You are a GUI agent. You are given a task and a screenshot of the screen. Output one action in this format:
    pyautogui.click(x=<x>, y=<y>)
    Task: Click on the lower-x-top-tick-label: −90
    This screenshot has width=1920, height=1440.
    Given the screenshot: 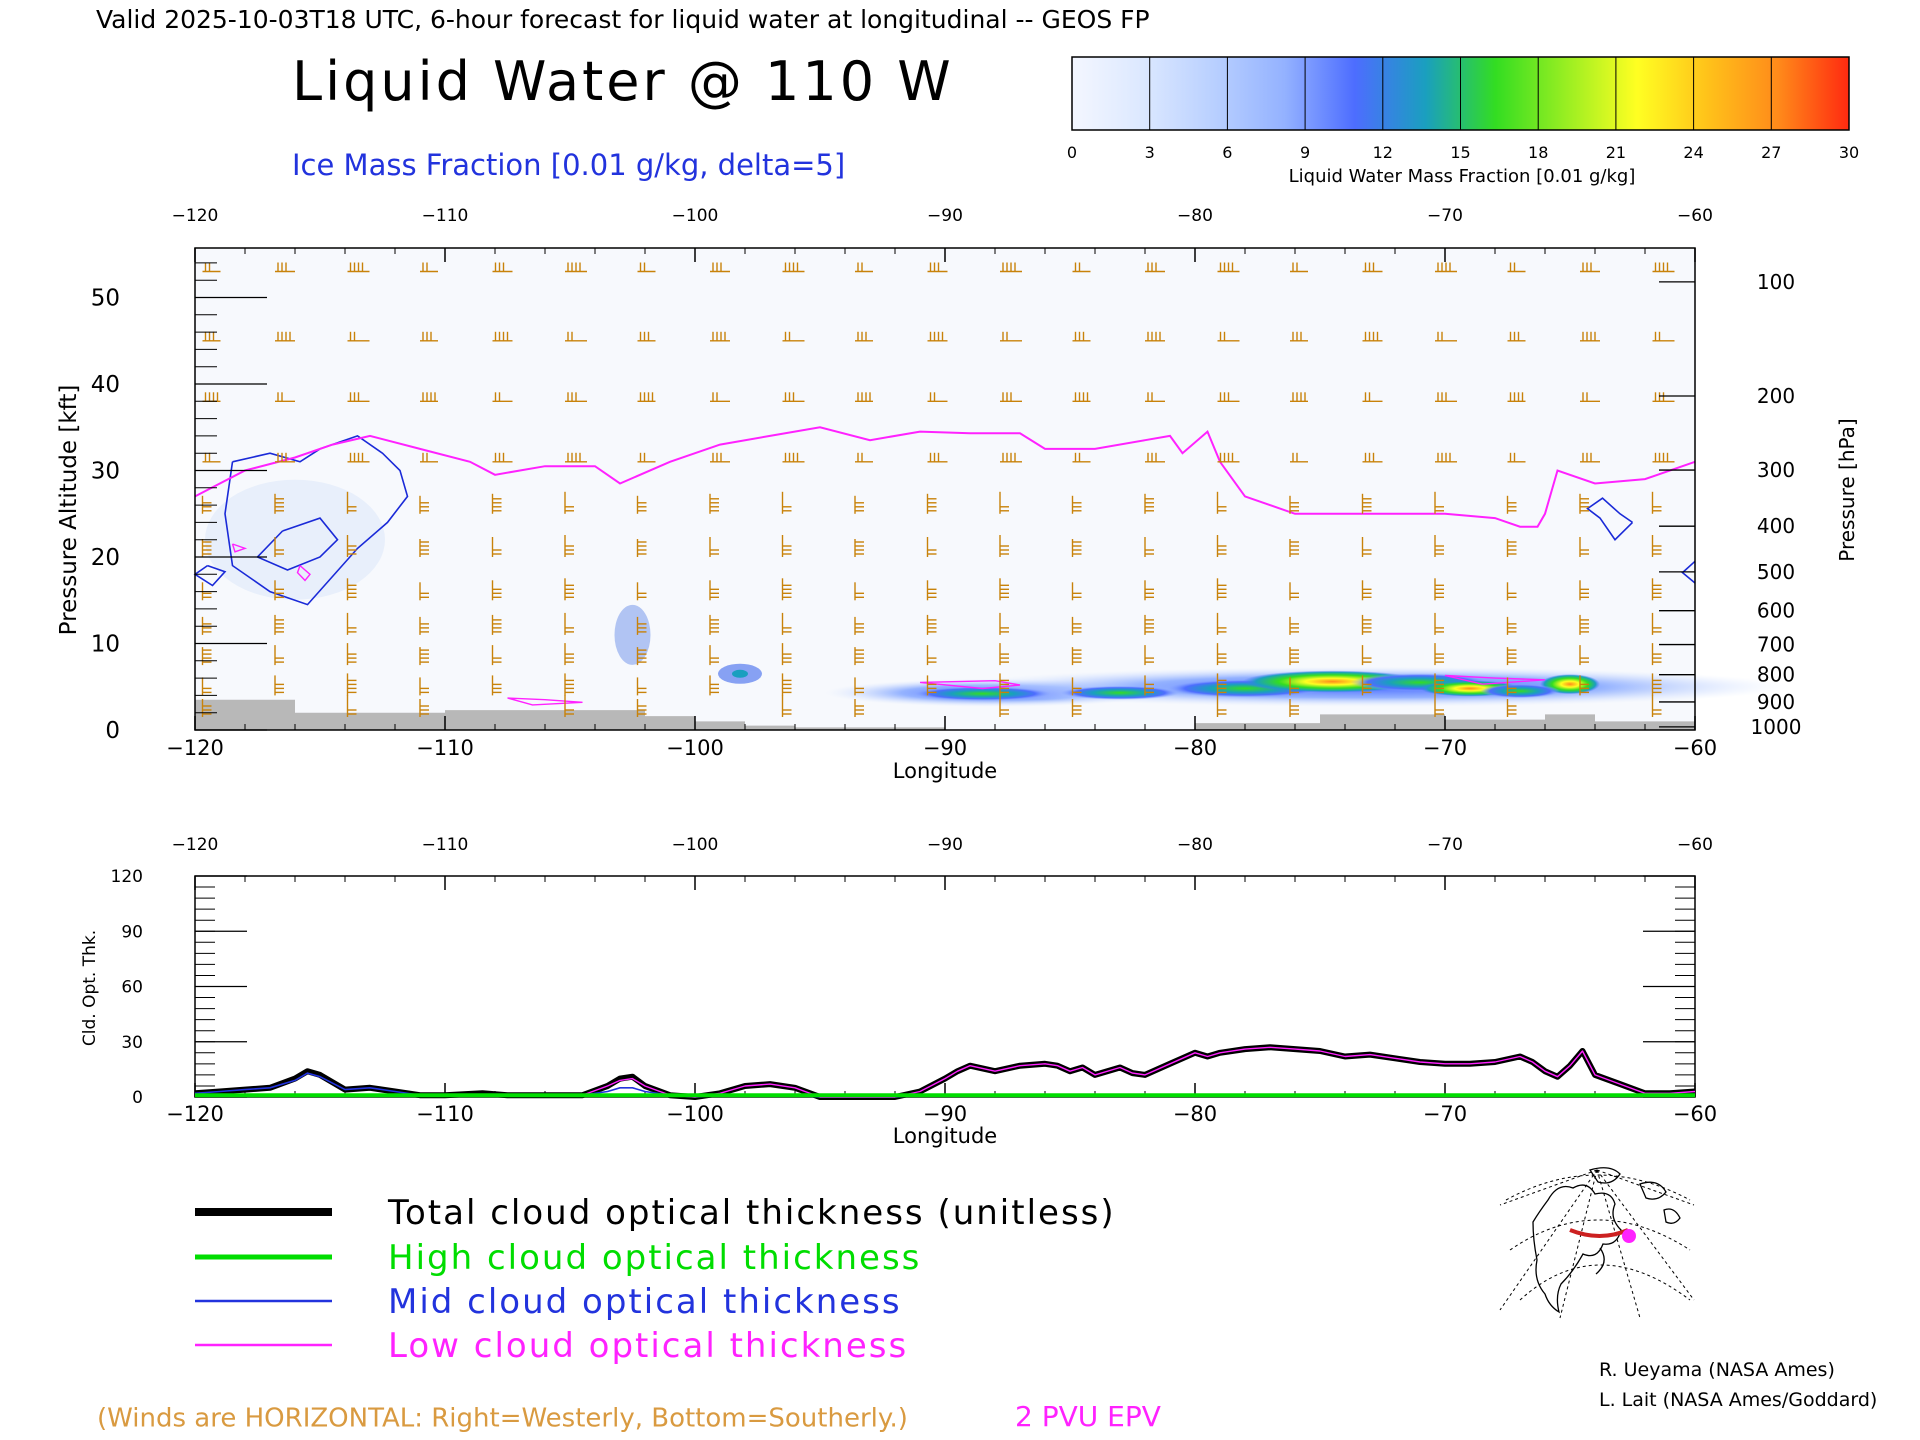 What is the action you would take?
    pyautogui.click(x=945, y=845)
    